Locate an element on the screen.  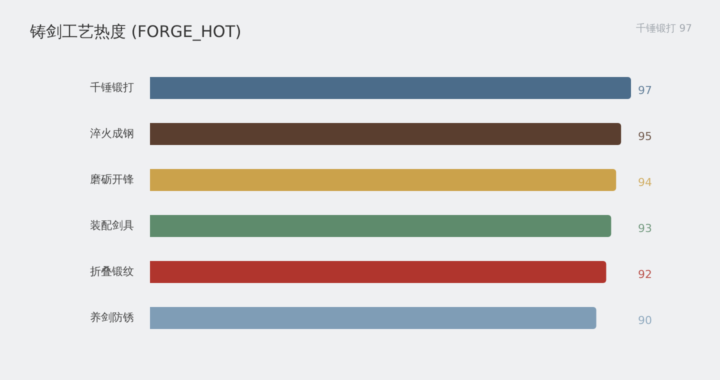
data-label: 97 is located at coordinates (645, 90).